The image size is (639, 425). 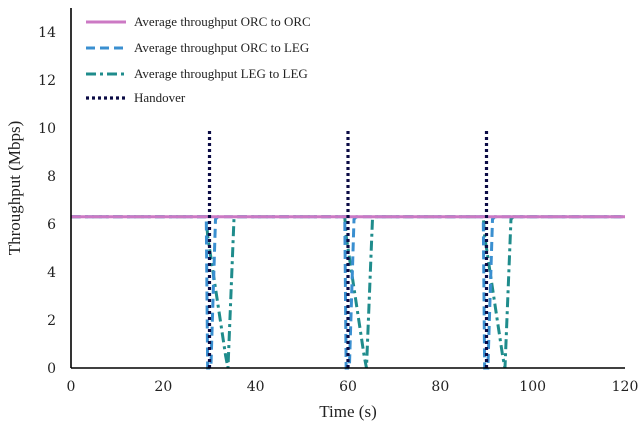 What do you see at coordinates (51, 273) in the screenshot?
I see `y-tick-label: 4` at bounding box center [51, 273].